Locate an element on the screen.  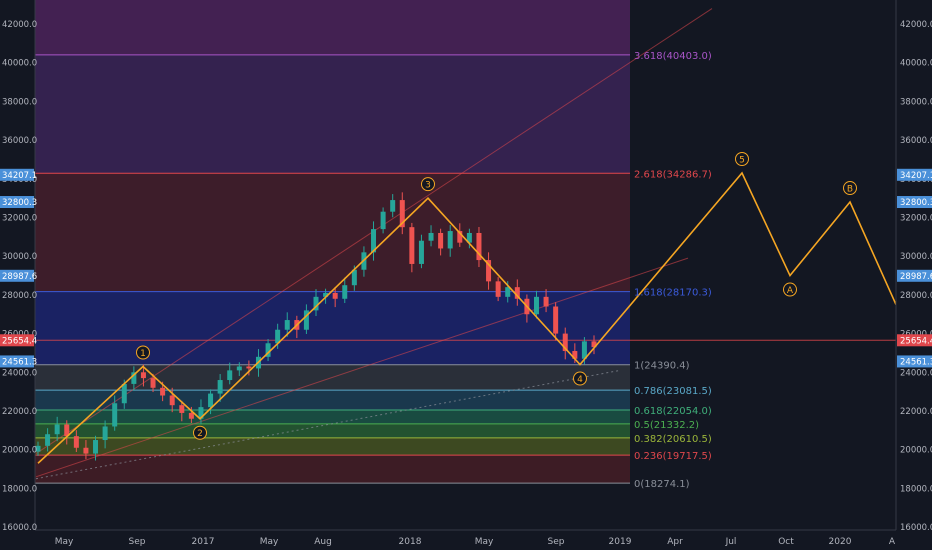
x-tick-label: 2019 is located at coordinates (620, 542).